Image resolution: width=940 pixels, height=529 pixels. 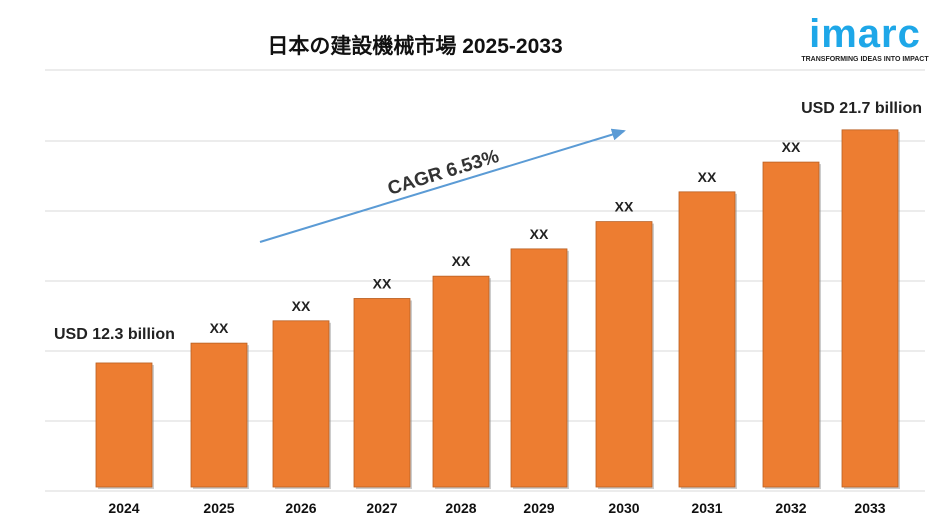 What do you see at coordinates (539, 368) in the screenshot?
I see `bar-2029` at bounding box center [539, 368].